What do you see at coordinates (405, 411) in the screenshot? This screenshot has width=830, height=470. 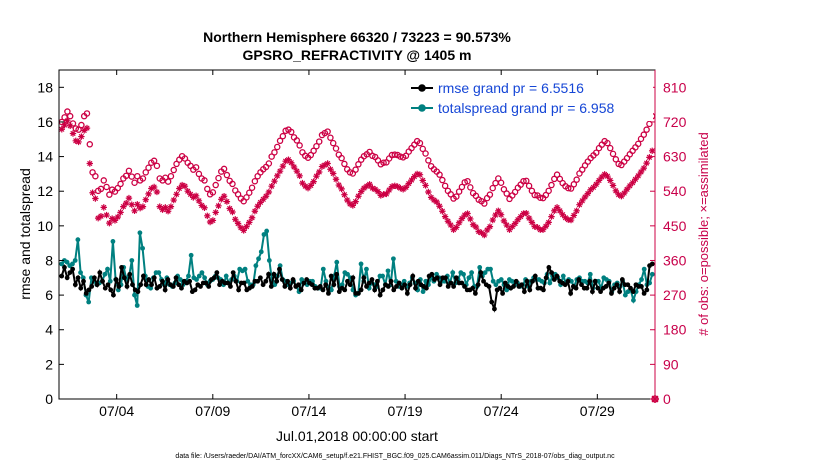 I see `x-tick-label: 07/19` at bounding box center [405, 411].